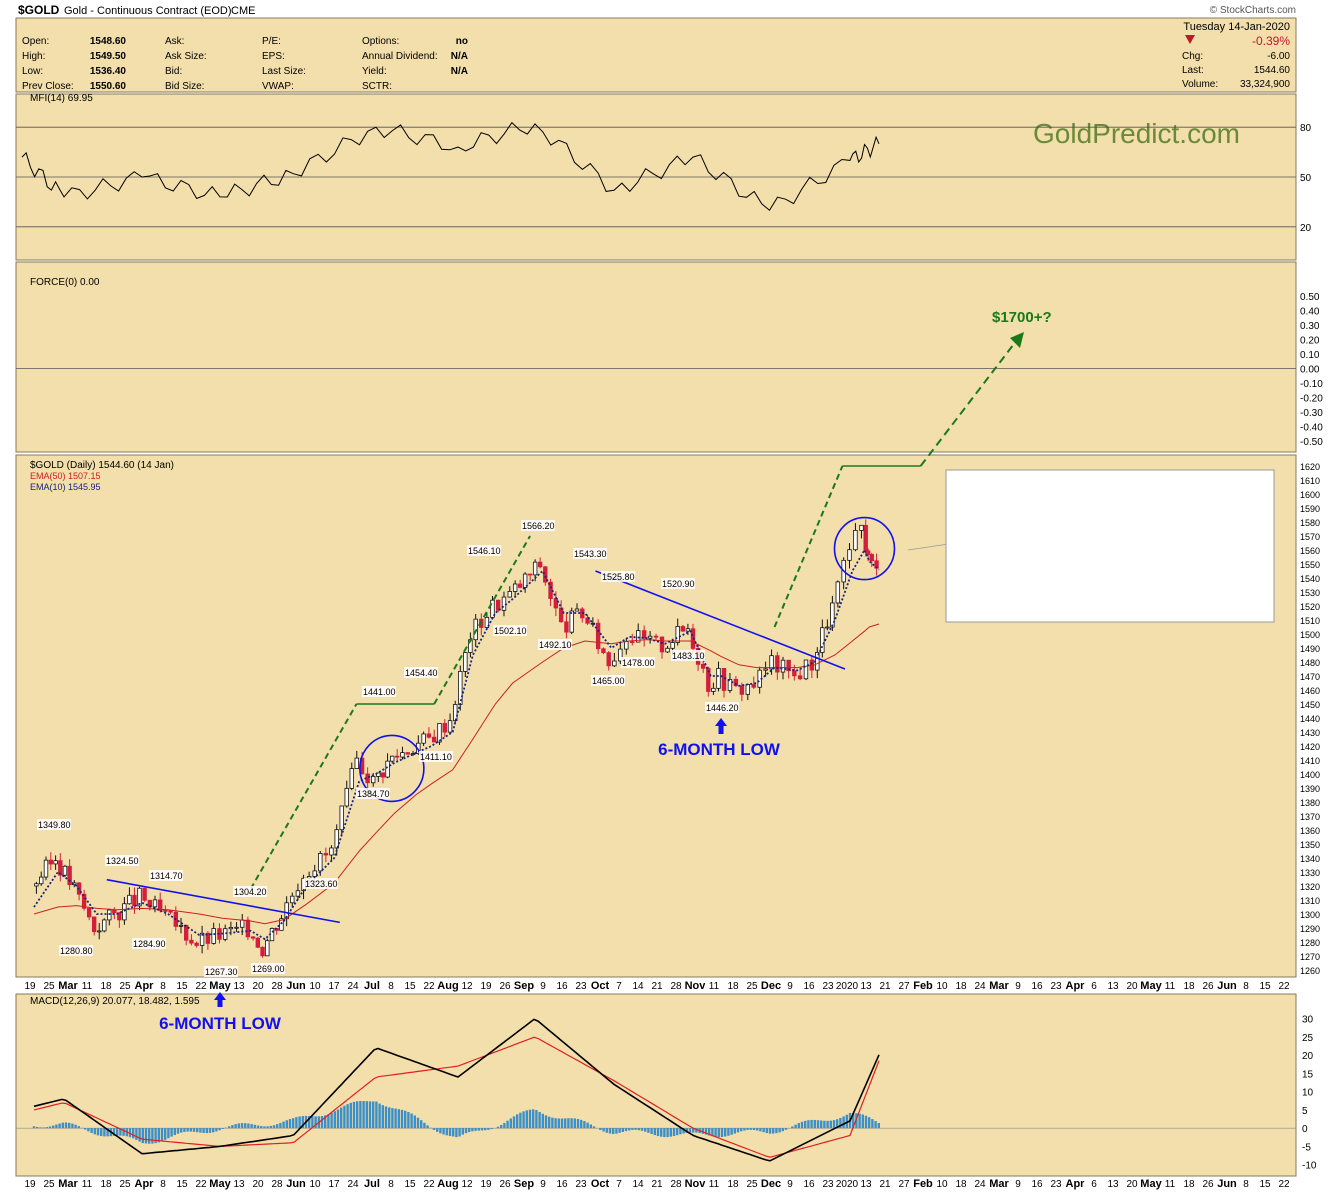 The height and width of the screenshot is (1197, 1340). I want to click on price-tick-label: 1570, so click(1310, 537).